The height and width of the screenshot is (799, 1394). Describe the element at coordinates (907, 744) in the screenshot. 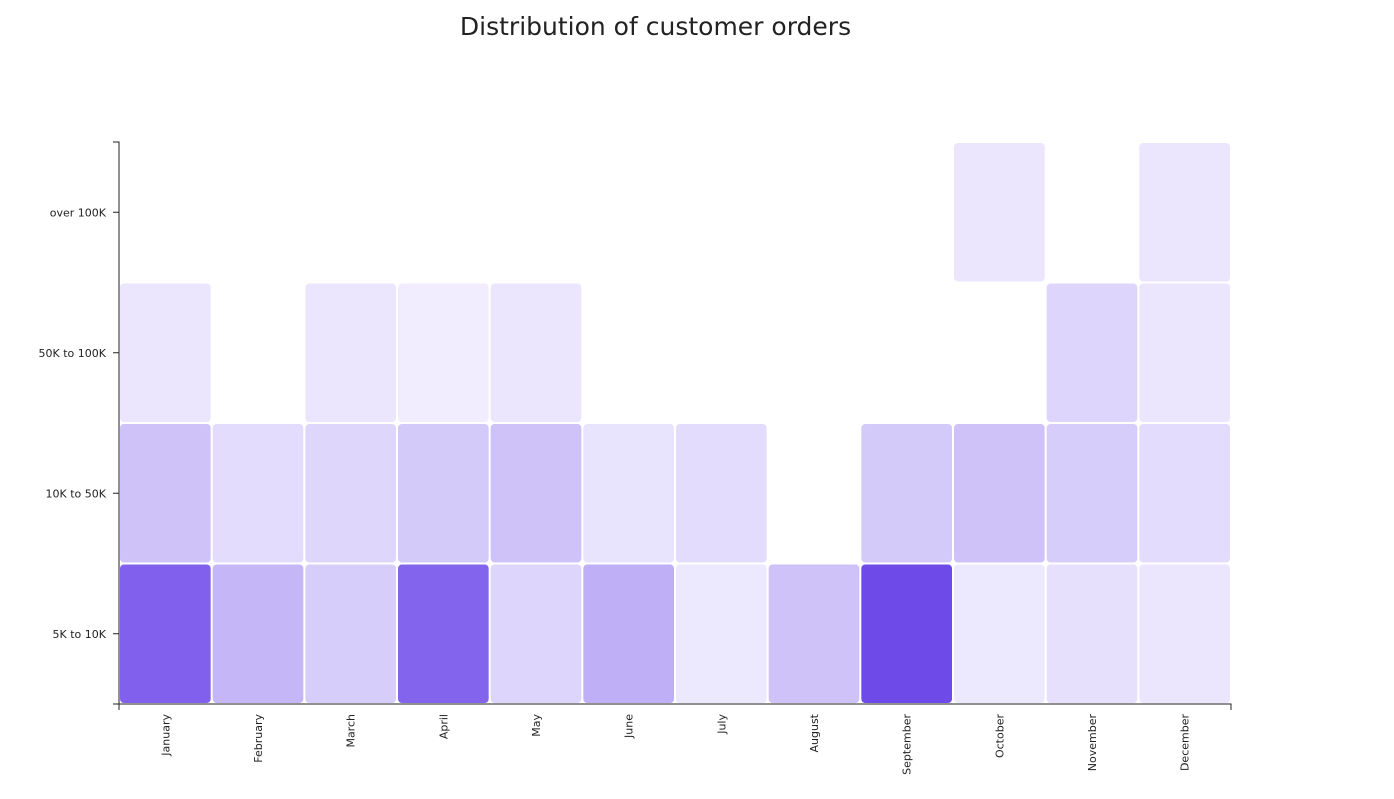

I see `x-tick-label-september: September` at that location.